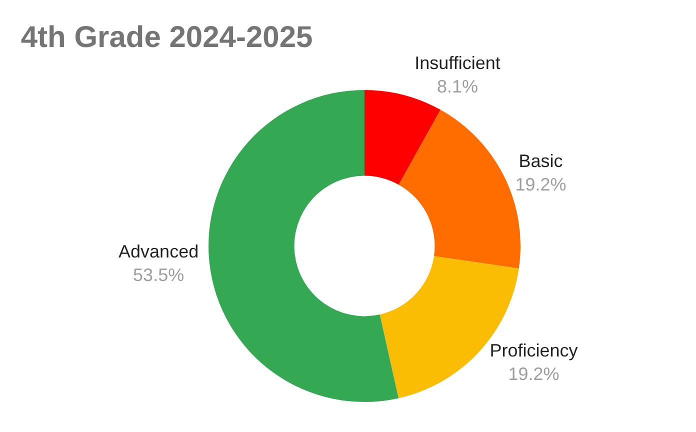 This screenshot has height=432, width=696. What do you see at coordinates (534, 350) in the screenshot?
I see `slice-label: Proficiency` at bounding box center [534, 350].